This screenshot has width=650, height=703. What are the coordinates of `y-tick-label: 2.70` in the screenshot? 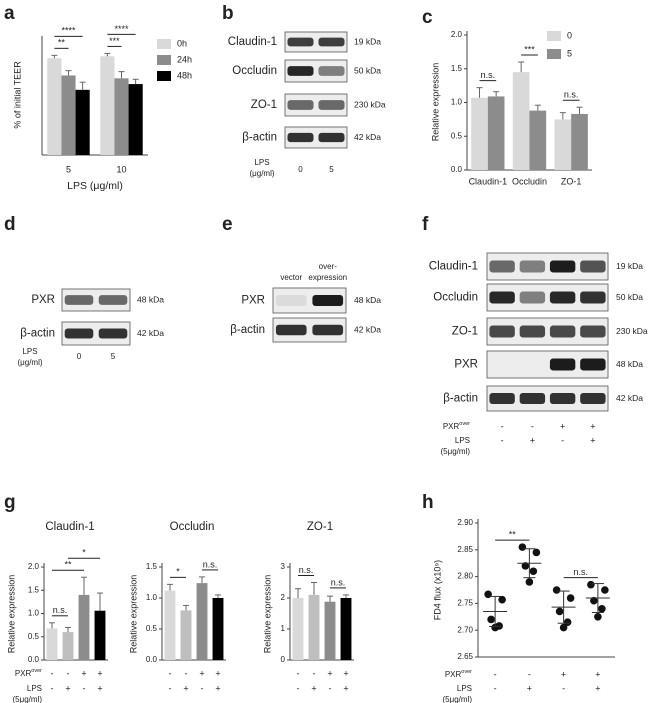 It's located at (465, 629).